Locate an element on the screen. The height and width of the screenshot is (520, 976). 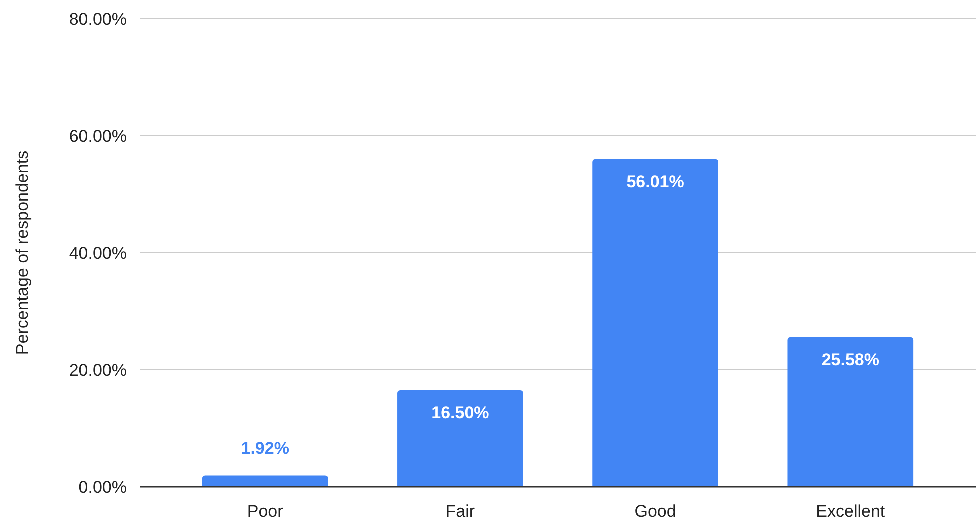
y-tick-label: 40.00% is located at coordinates (98, 253).